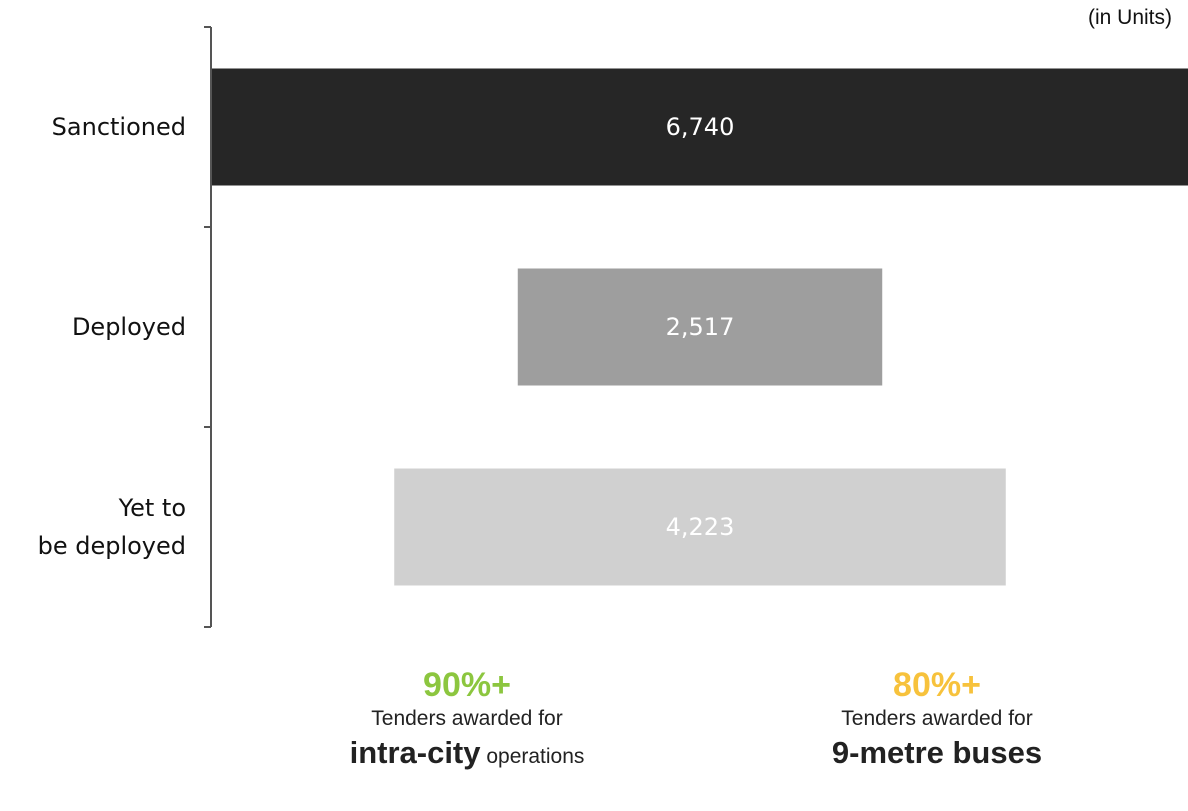  I want to click on bar-deployed, so click(700, 327).